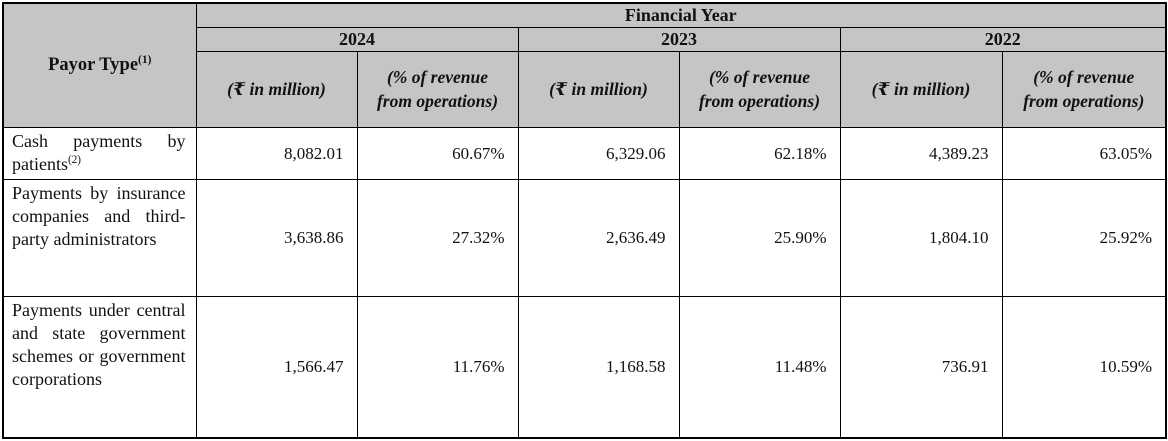 The image size is (1168, 441). Describe the element at coordinates (1003, 39) in the screenshot. I see `year-header-2022: 2022` at that location.